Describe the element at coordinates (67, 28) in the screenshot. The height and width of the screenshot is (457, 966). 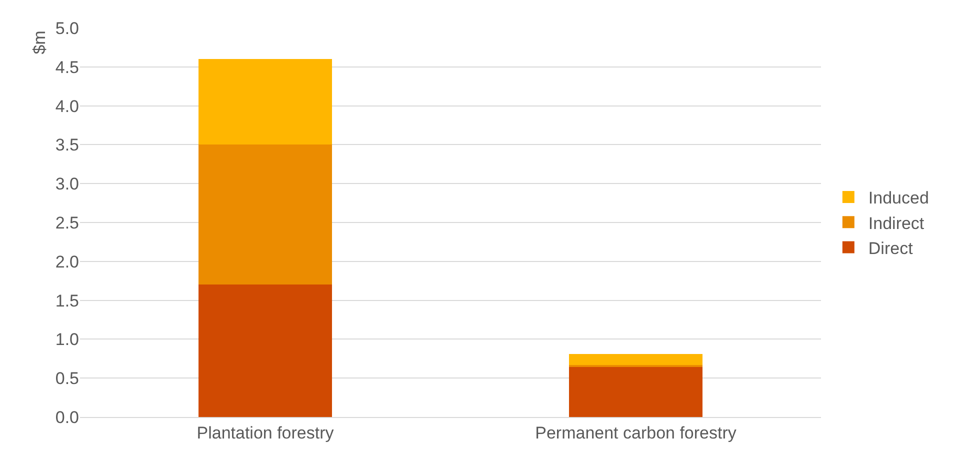
I see `y-tick-label: 5.0` at that location.